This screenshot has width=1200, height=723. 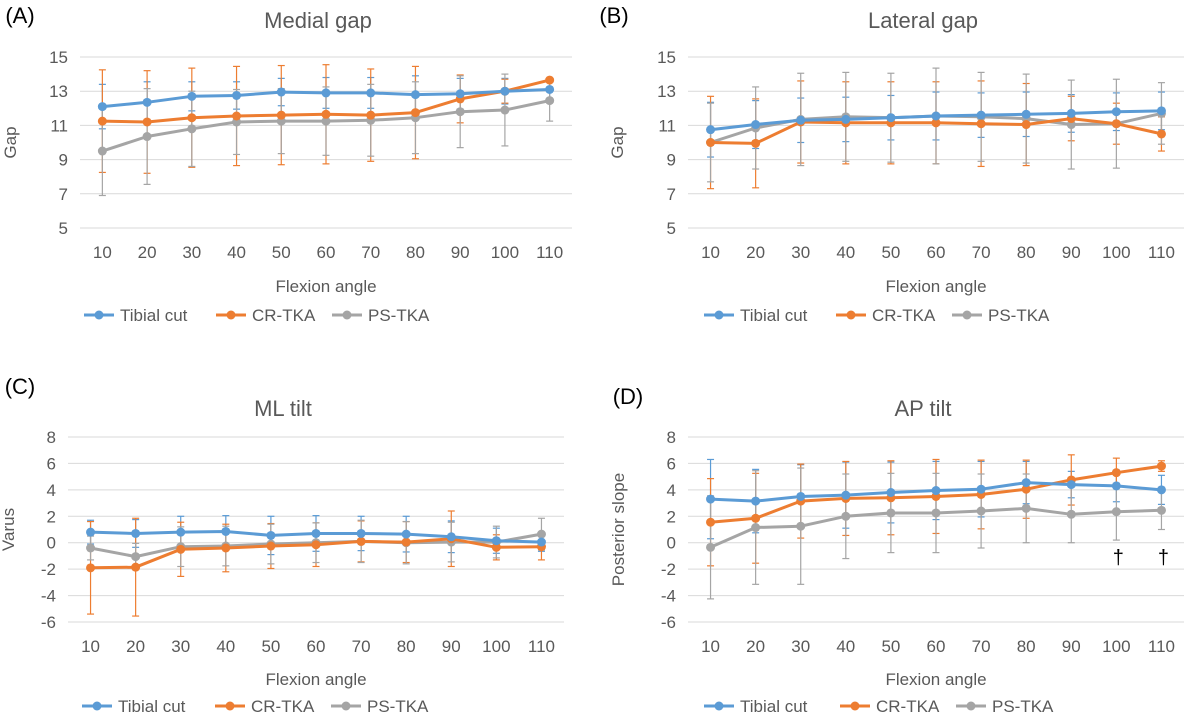 What do you see at coordinates (255, 706) in the screenshot?
I see `legend-c: Tibial cut CR-TKA PS-TKA` at bounding box center [255, 706].